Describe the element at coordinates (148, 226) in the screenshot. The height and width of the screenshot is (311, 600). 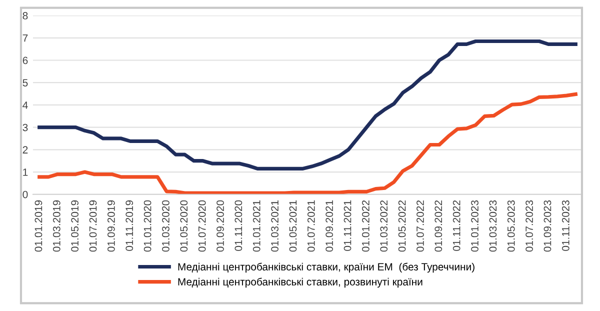
I see `x-tick-label: 01.01.2020` at that location.